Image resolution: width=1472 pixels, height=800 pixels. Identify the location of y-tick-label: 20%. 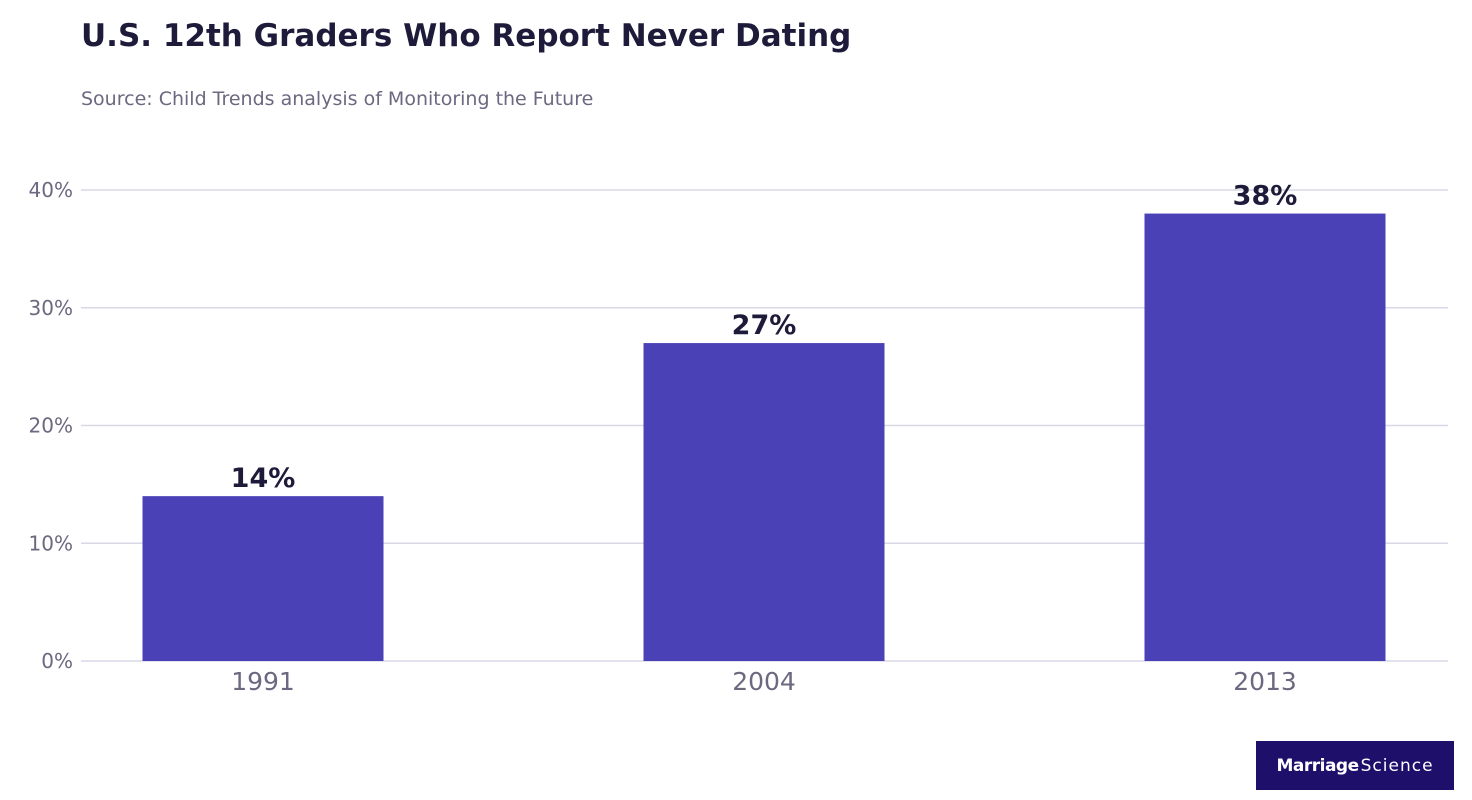
(51, 426).